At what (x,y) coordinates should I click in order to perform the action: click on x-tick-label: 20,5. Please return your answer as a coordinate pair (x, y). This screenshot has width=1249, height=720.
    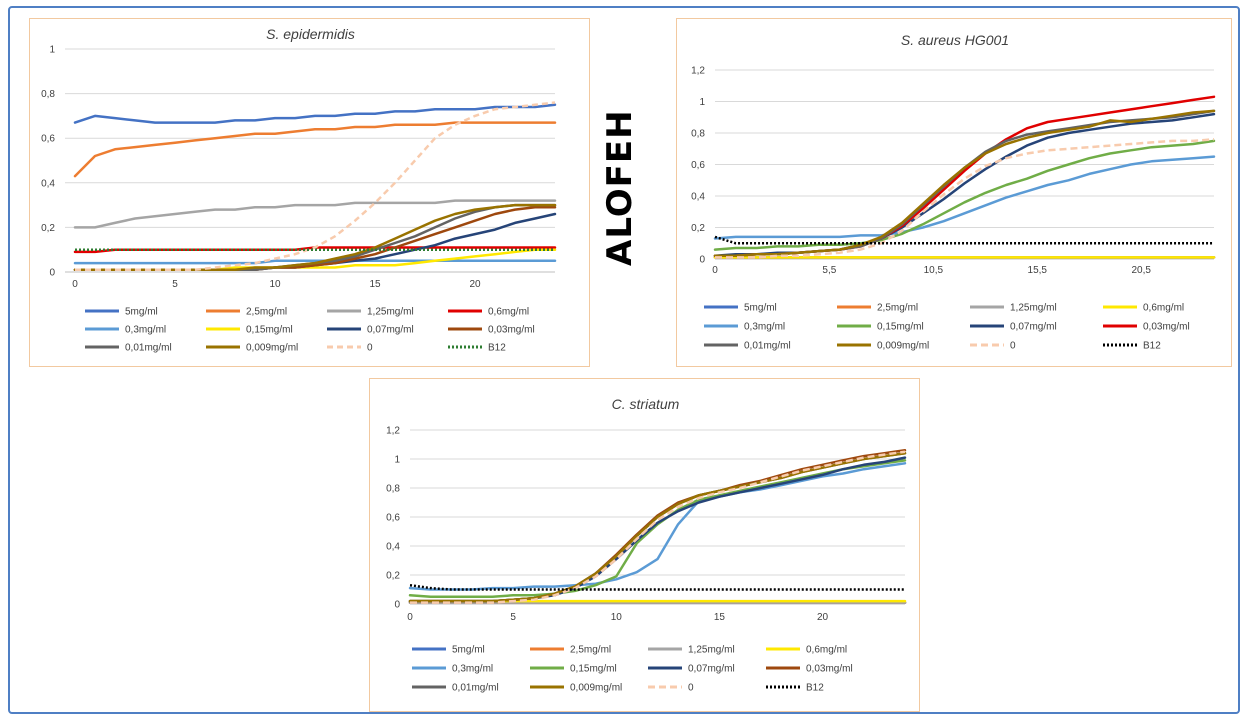
    Looking at the image, I should click on (1141, 270).